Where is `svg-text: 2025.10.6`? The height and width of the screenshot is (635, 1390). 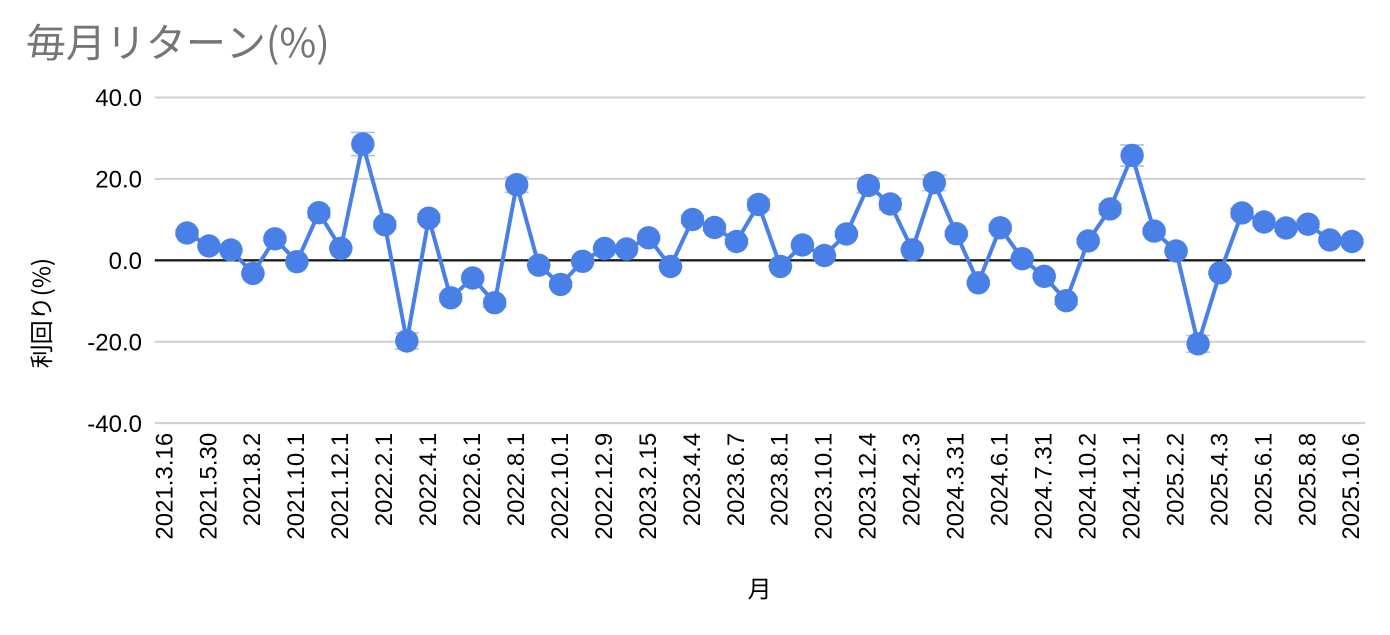
svg-text: 2025.10.6 is located at coordinates (1351, 486).